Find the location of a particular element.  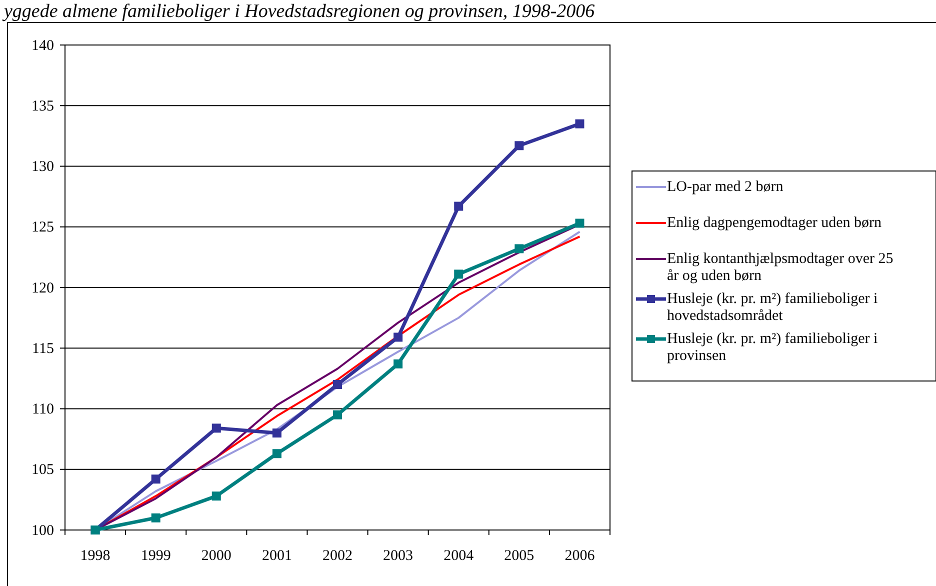

chart-title: yggede almene familieboliger i Hovedstadsregionen og provinsen, 1998-2006 is located at coordinates (299, 11).